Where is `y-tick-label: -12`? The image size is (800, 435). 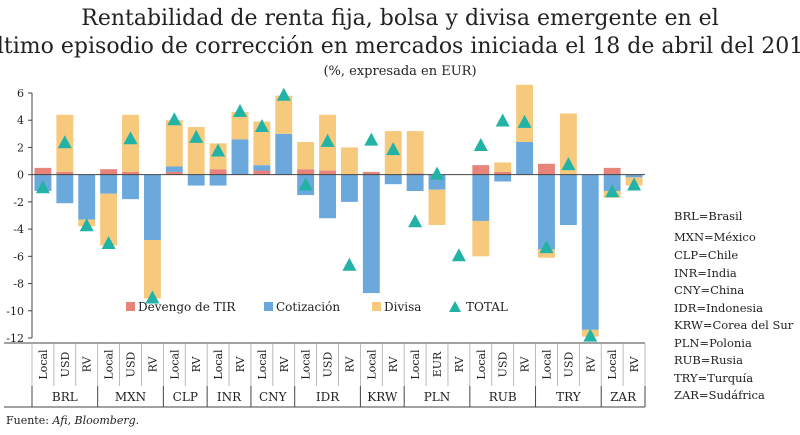 y-tick-label: -12 is located at coordinates (15, 338).